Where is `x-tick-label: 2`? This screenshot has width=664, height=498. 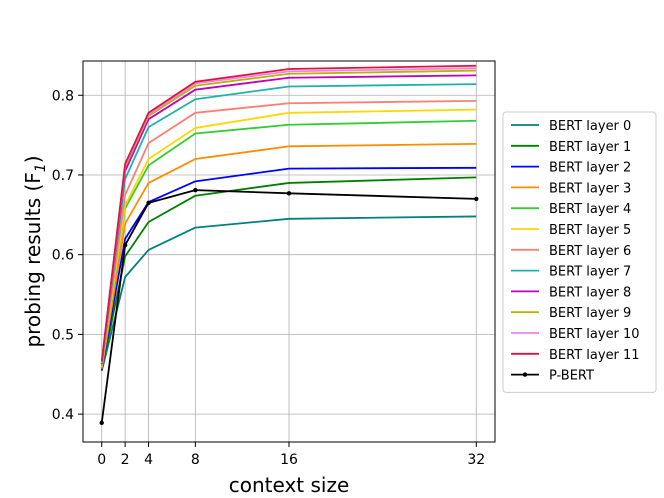
x-tick-label: 2 is located at coordinates (125, 460).